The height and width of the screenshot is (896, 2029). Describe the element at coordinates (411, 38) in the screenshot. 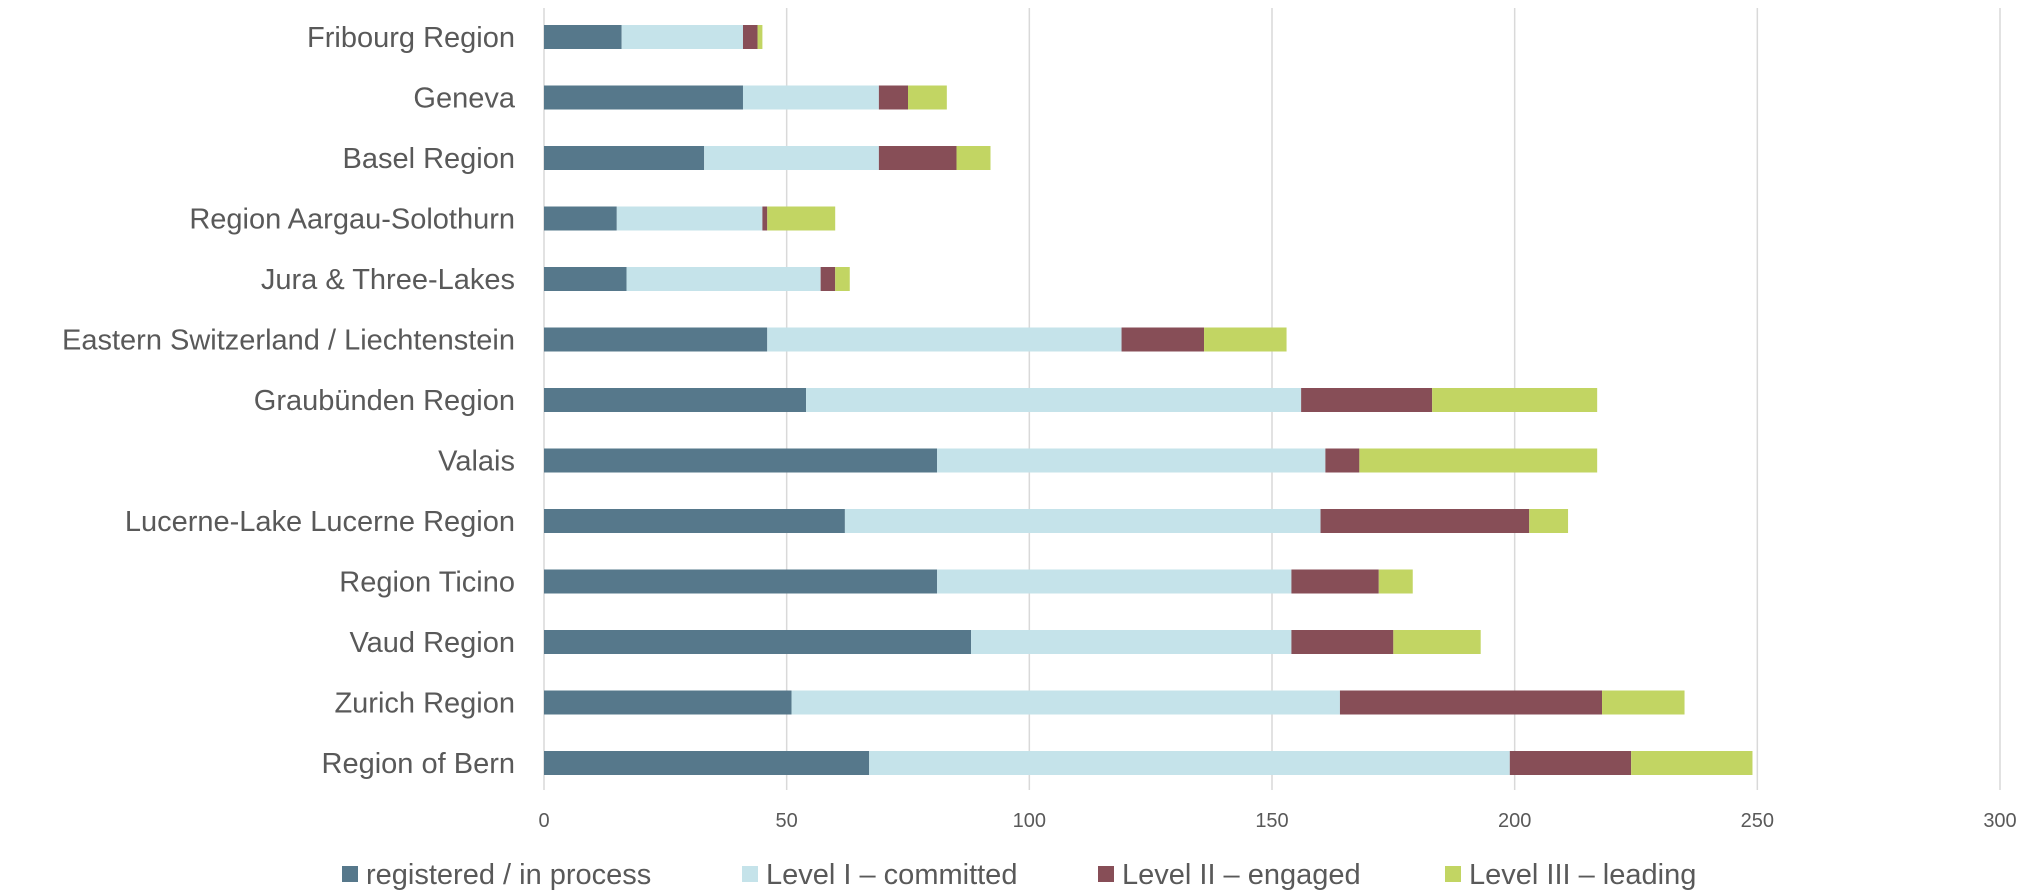

I see `category-label: Fribourg Region` at that location.